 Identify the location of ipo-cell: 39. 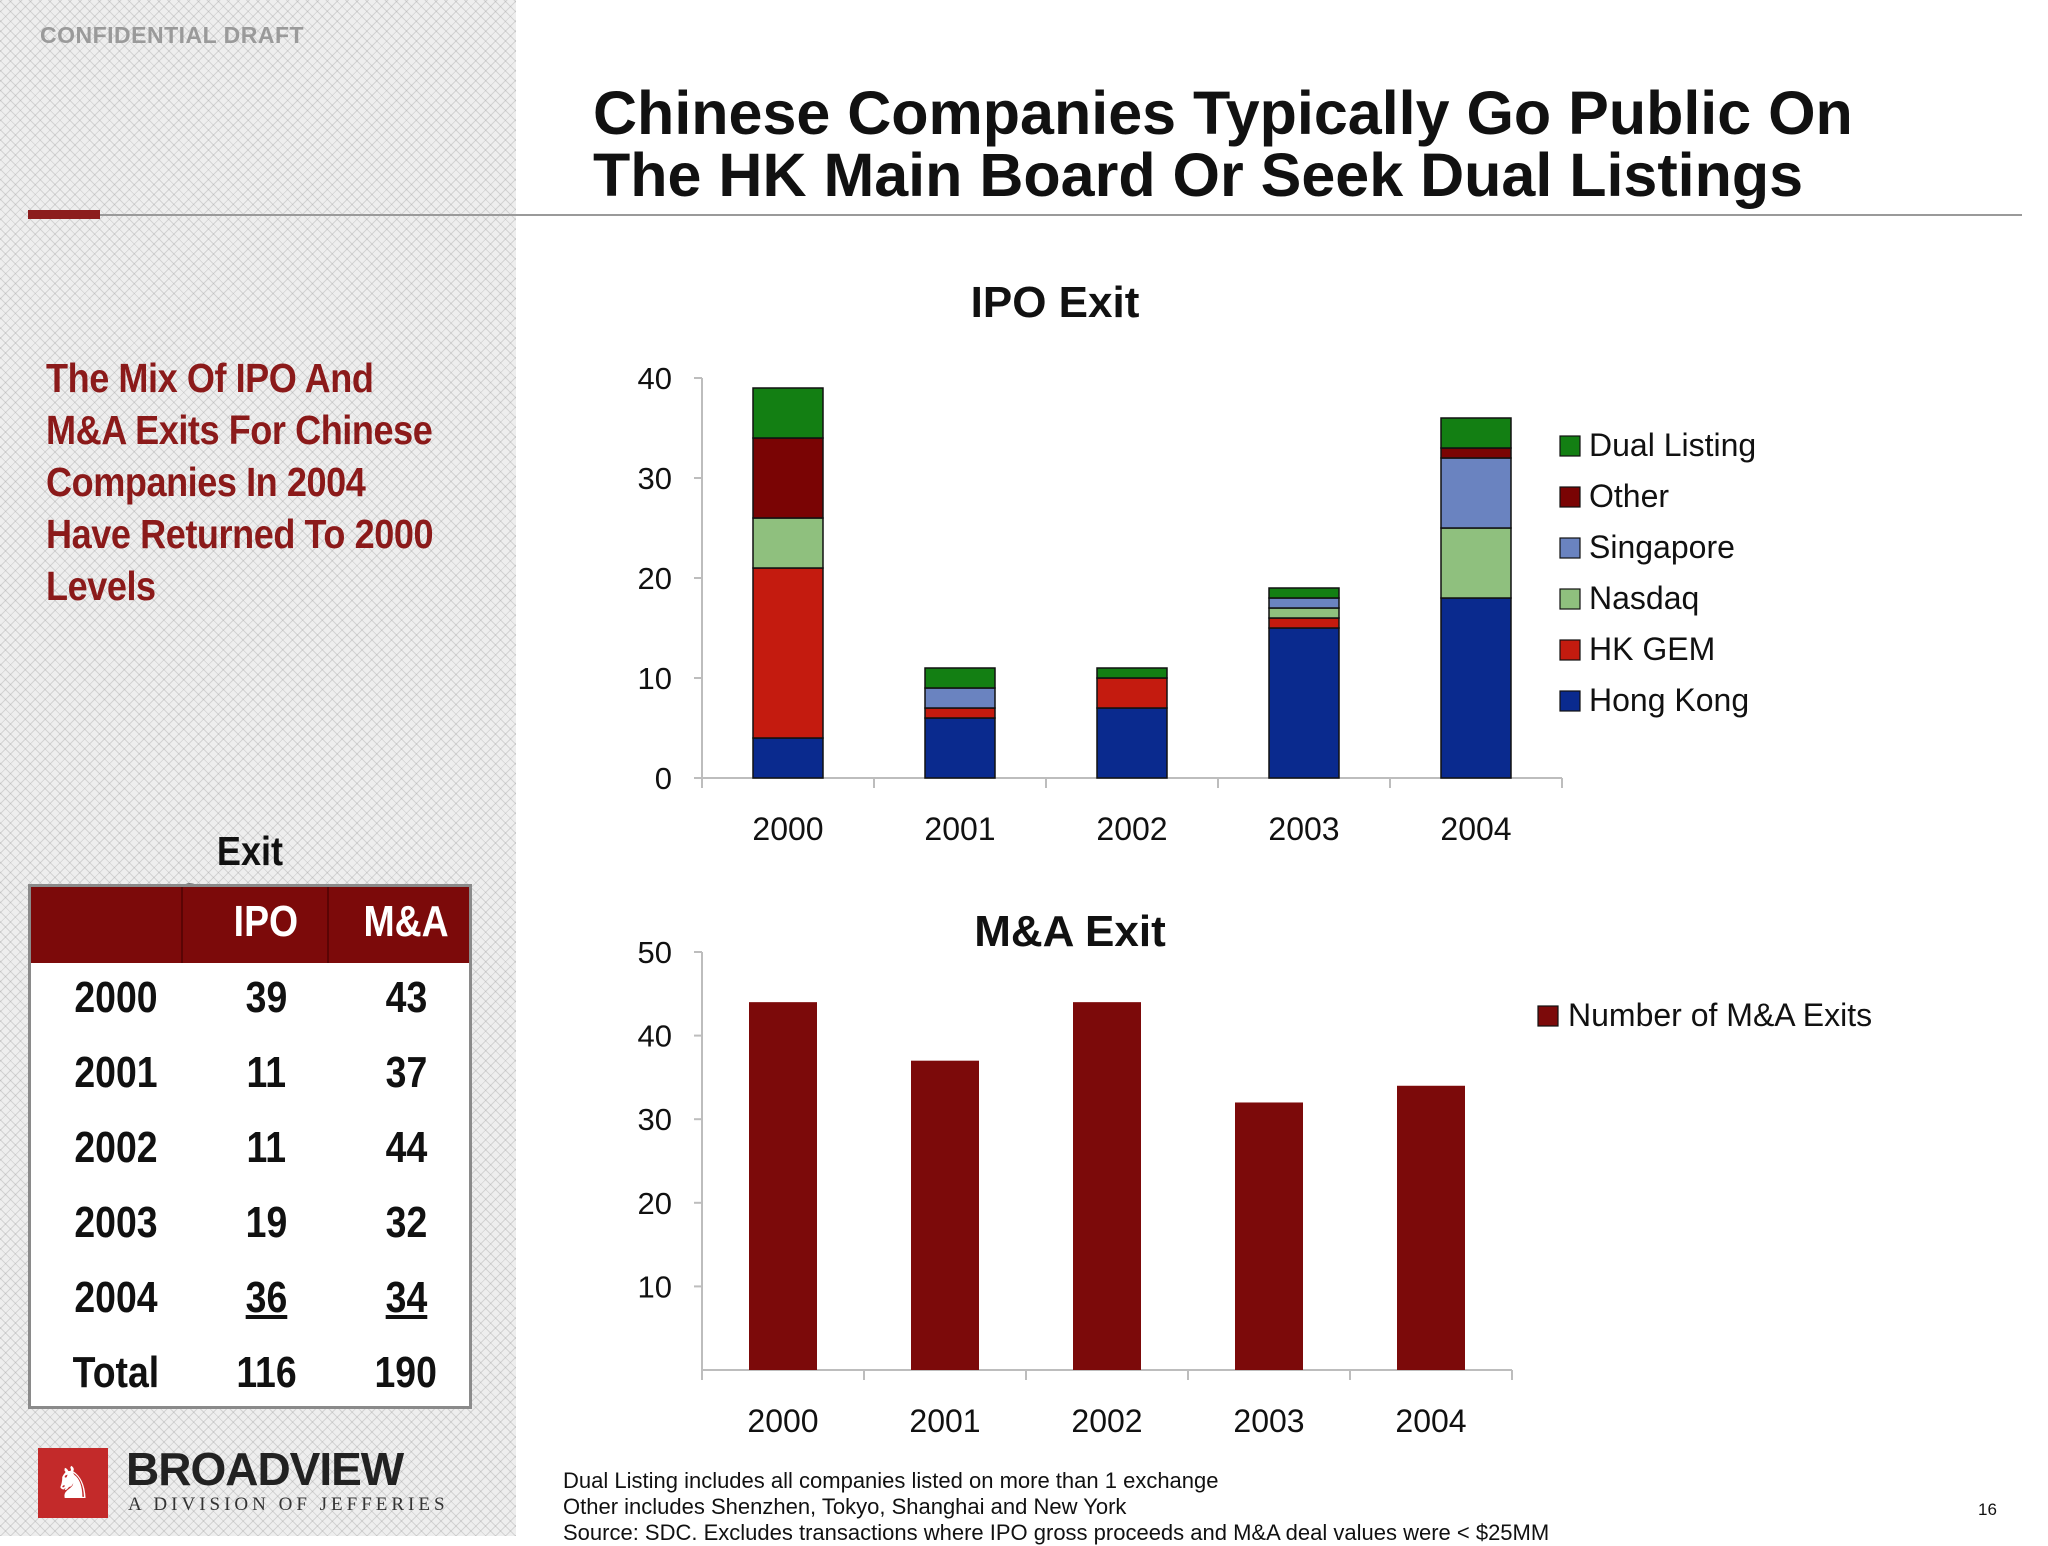
(266, 997).